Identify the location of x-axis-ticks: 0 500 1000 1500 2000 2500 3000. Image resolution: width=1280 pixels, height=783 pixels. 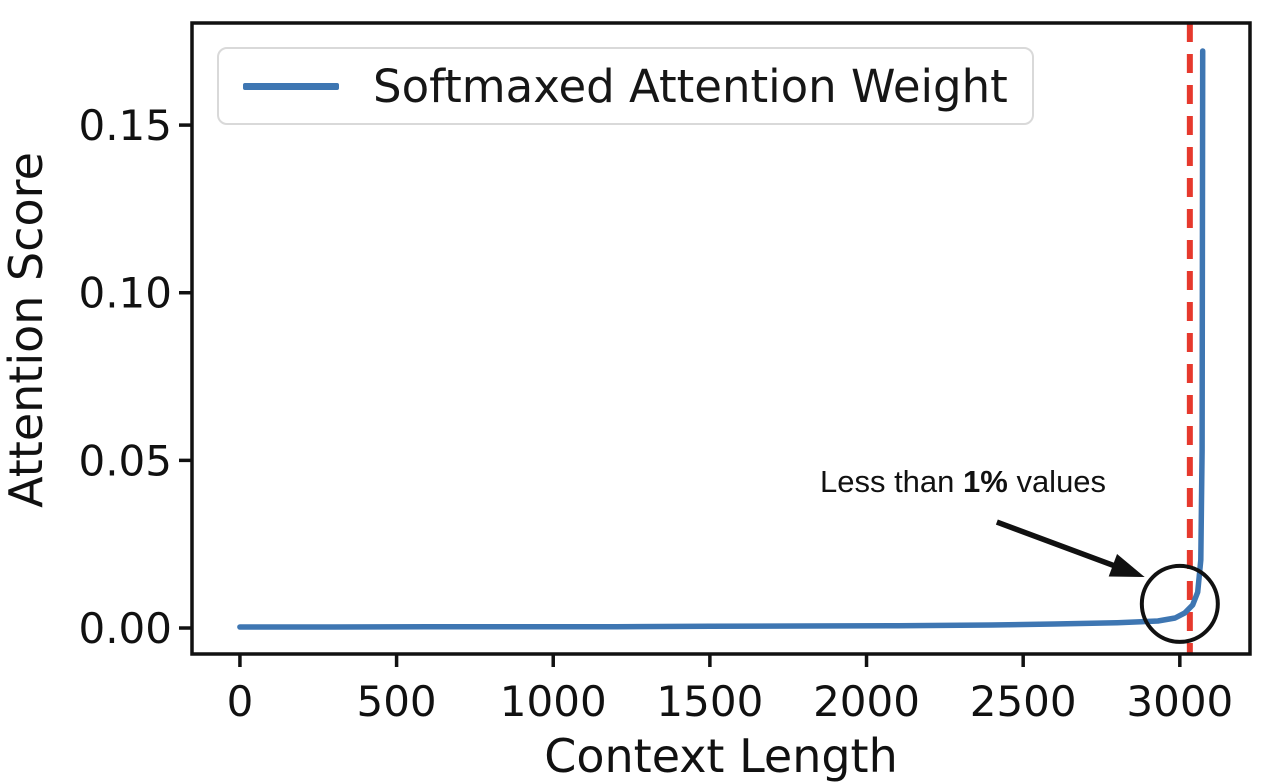
(730, 690).